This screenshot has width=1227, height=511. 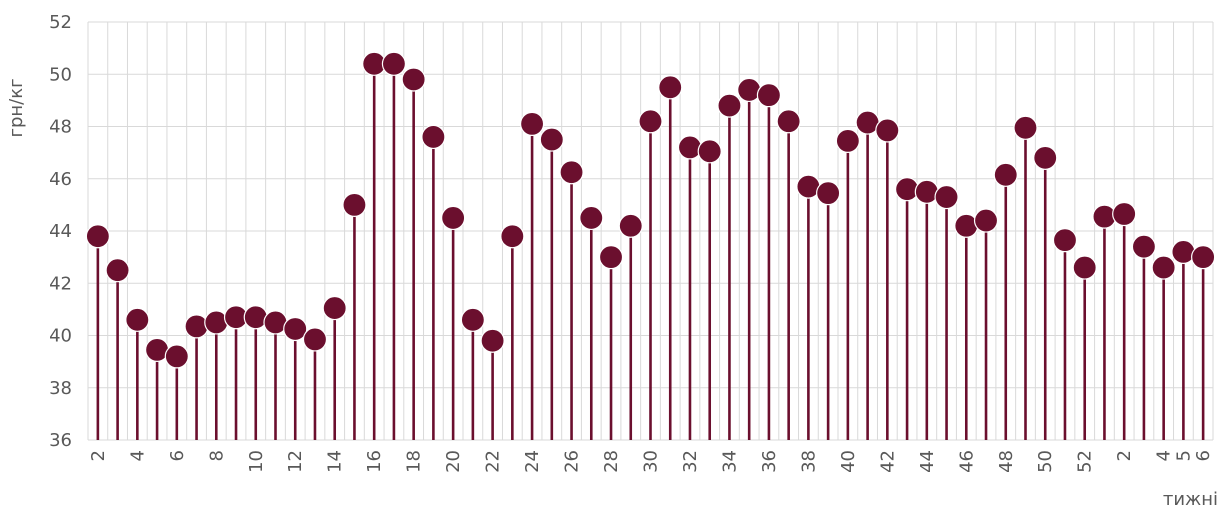 What do you see at coordinates (729, 461) in the screenshot?
I see `x-tick-label: 34` at bounding box center [729, 461].